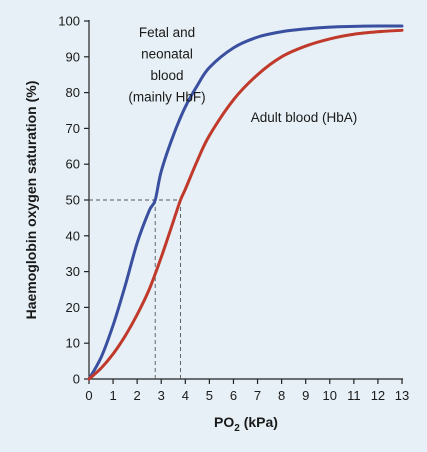  Describe the element at coordinates (73, 92) in the screenshot. I see `y-tick-label: 80` at that location.